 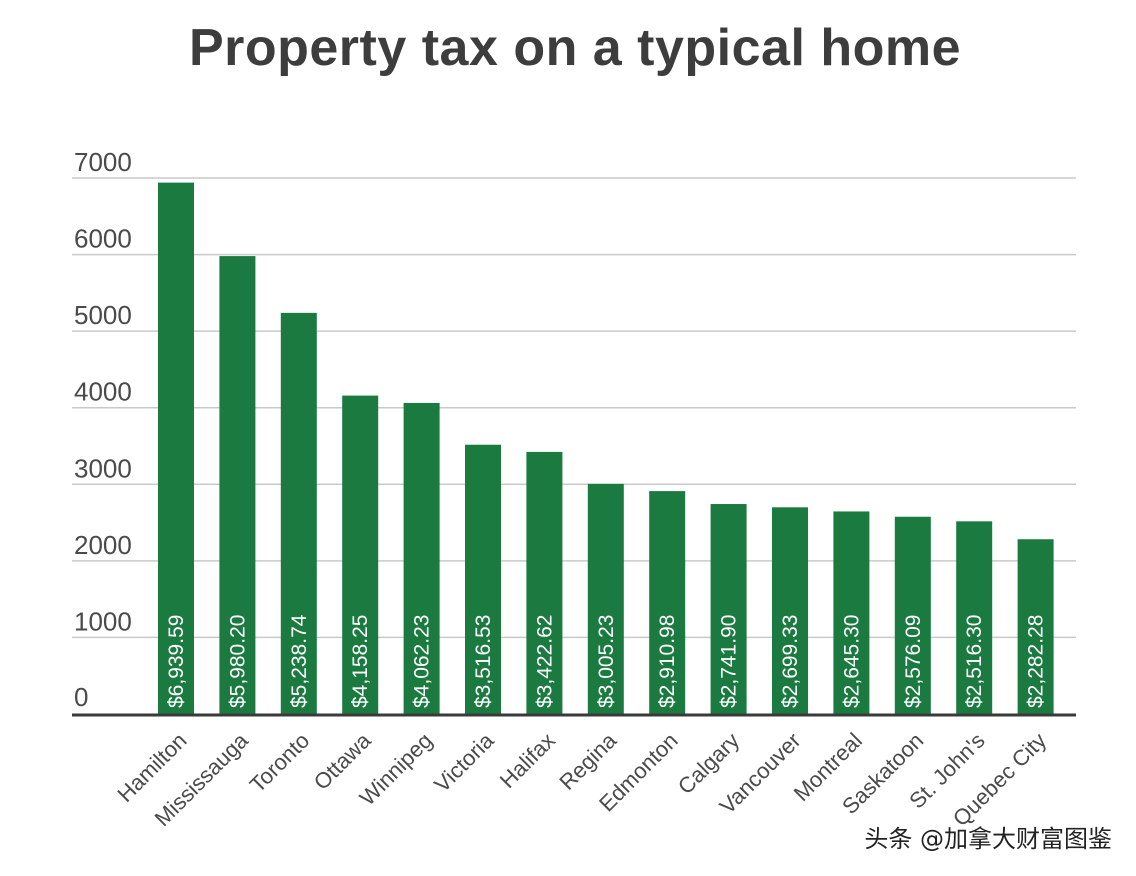 What do you see at coordinates (483, 661) in the screenshot?
I see `bar-value-label: $3,516.53` at bounding box center [483, 661].